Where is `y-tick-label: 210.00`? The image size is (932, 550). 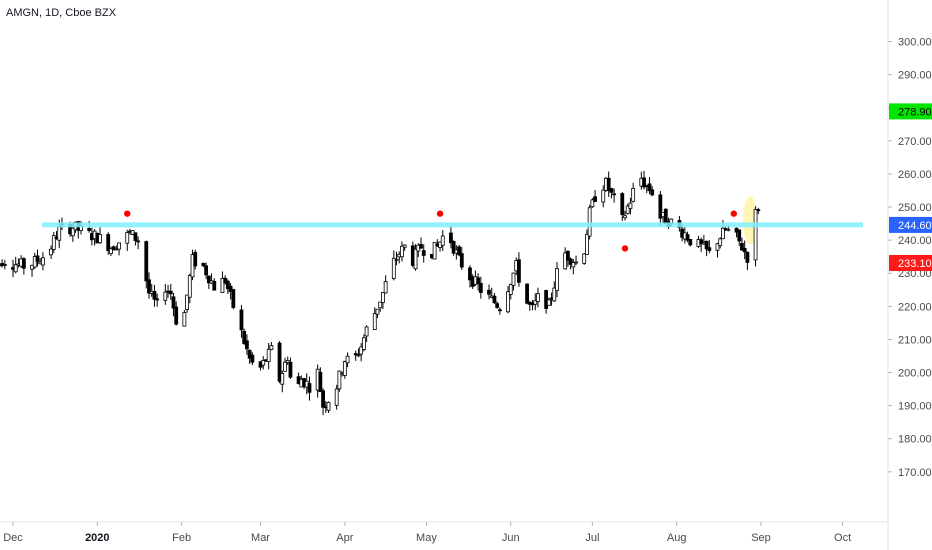 y-tick-label: 210.00 is located at coordinates (915, 340).